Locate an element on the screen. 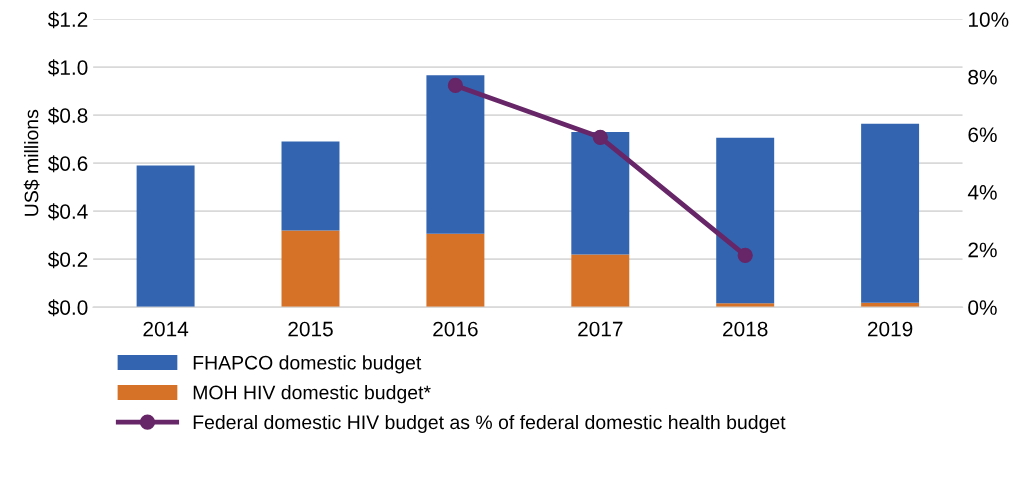 Image resolution: width=1035 pixels, height=480 pixels. x-tick-label: 2018 is located at coordinates (745, 329).